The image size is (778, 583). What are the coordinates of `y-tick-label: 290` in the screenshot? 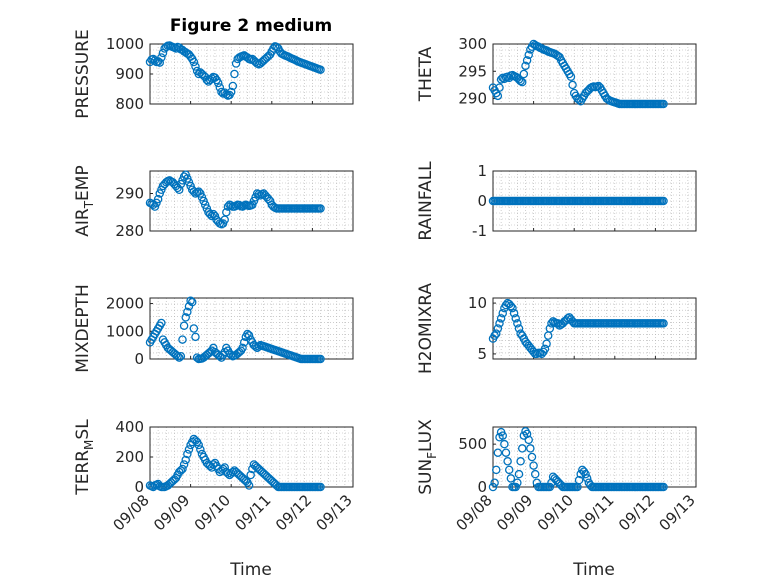 It's located at (129, 194).